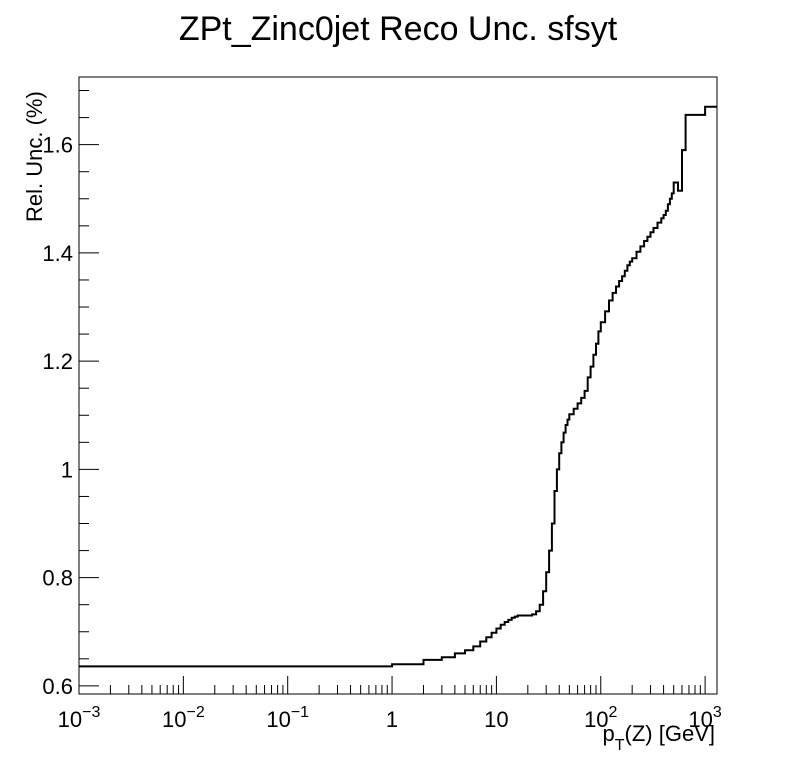  Describe the element at coordinates (390, 704) in the screenshot. I see `x-axis-ticks: 10⁻³ 10⁻² 10⁻¹ 1 10 10² 10³` at that location.